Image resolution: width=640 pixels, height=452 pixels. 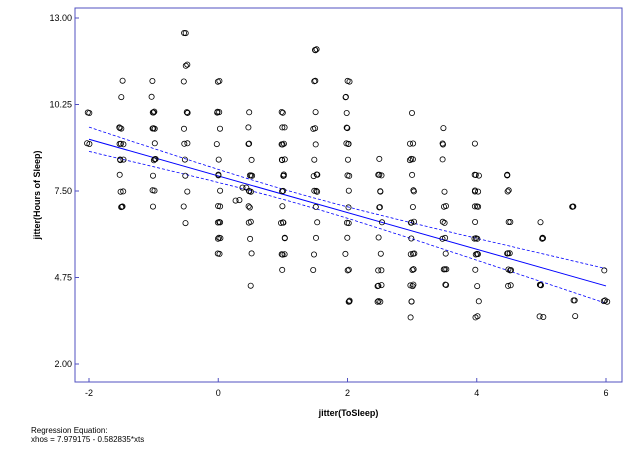 What do you see at coordinates (476, 393) in the screenshot?
I see `x-tick-label: 4` at bounding box center [476, 393].